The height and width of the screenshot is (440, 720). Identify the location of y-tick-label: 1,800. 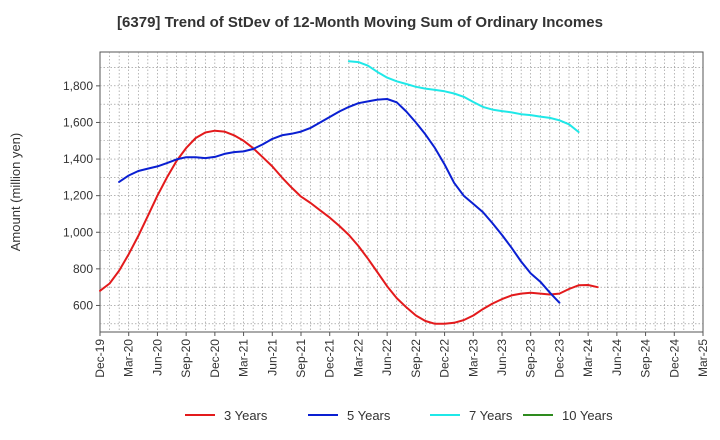
(78, 86).